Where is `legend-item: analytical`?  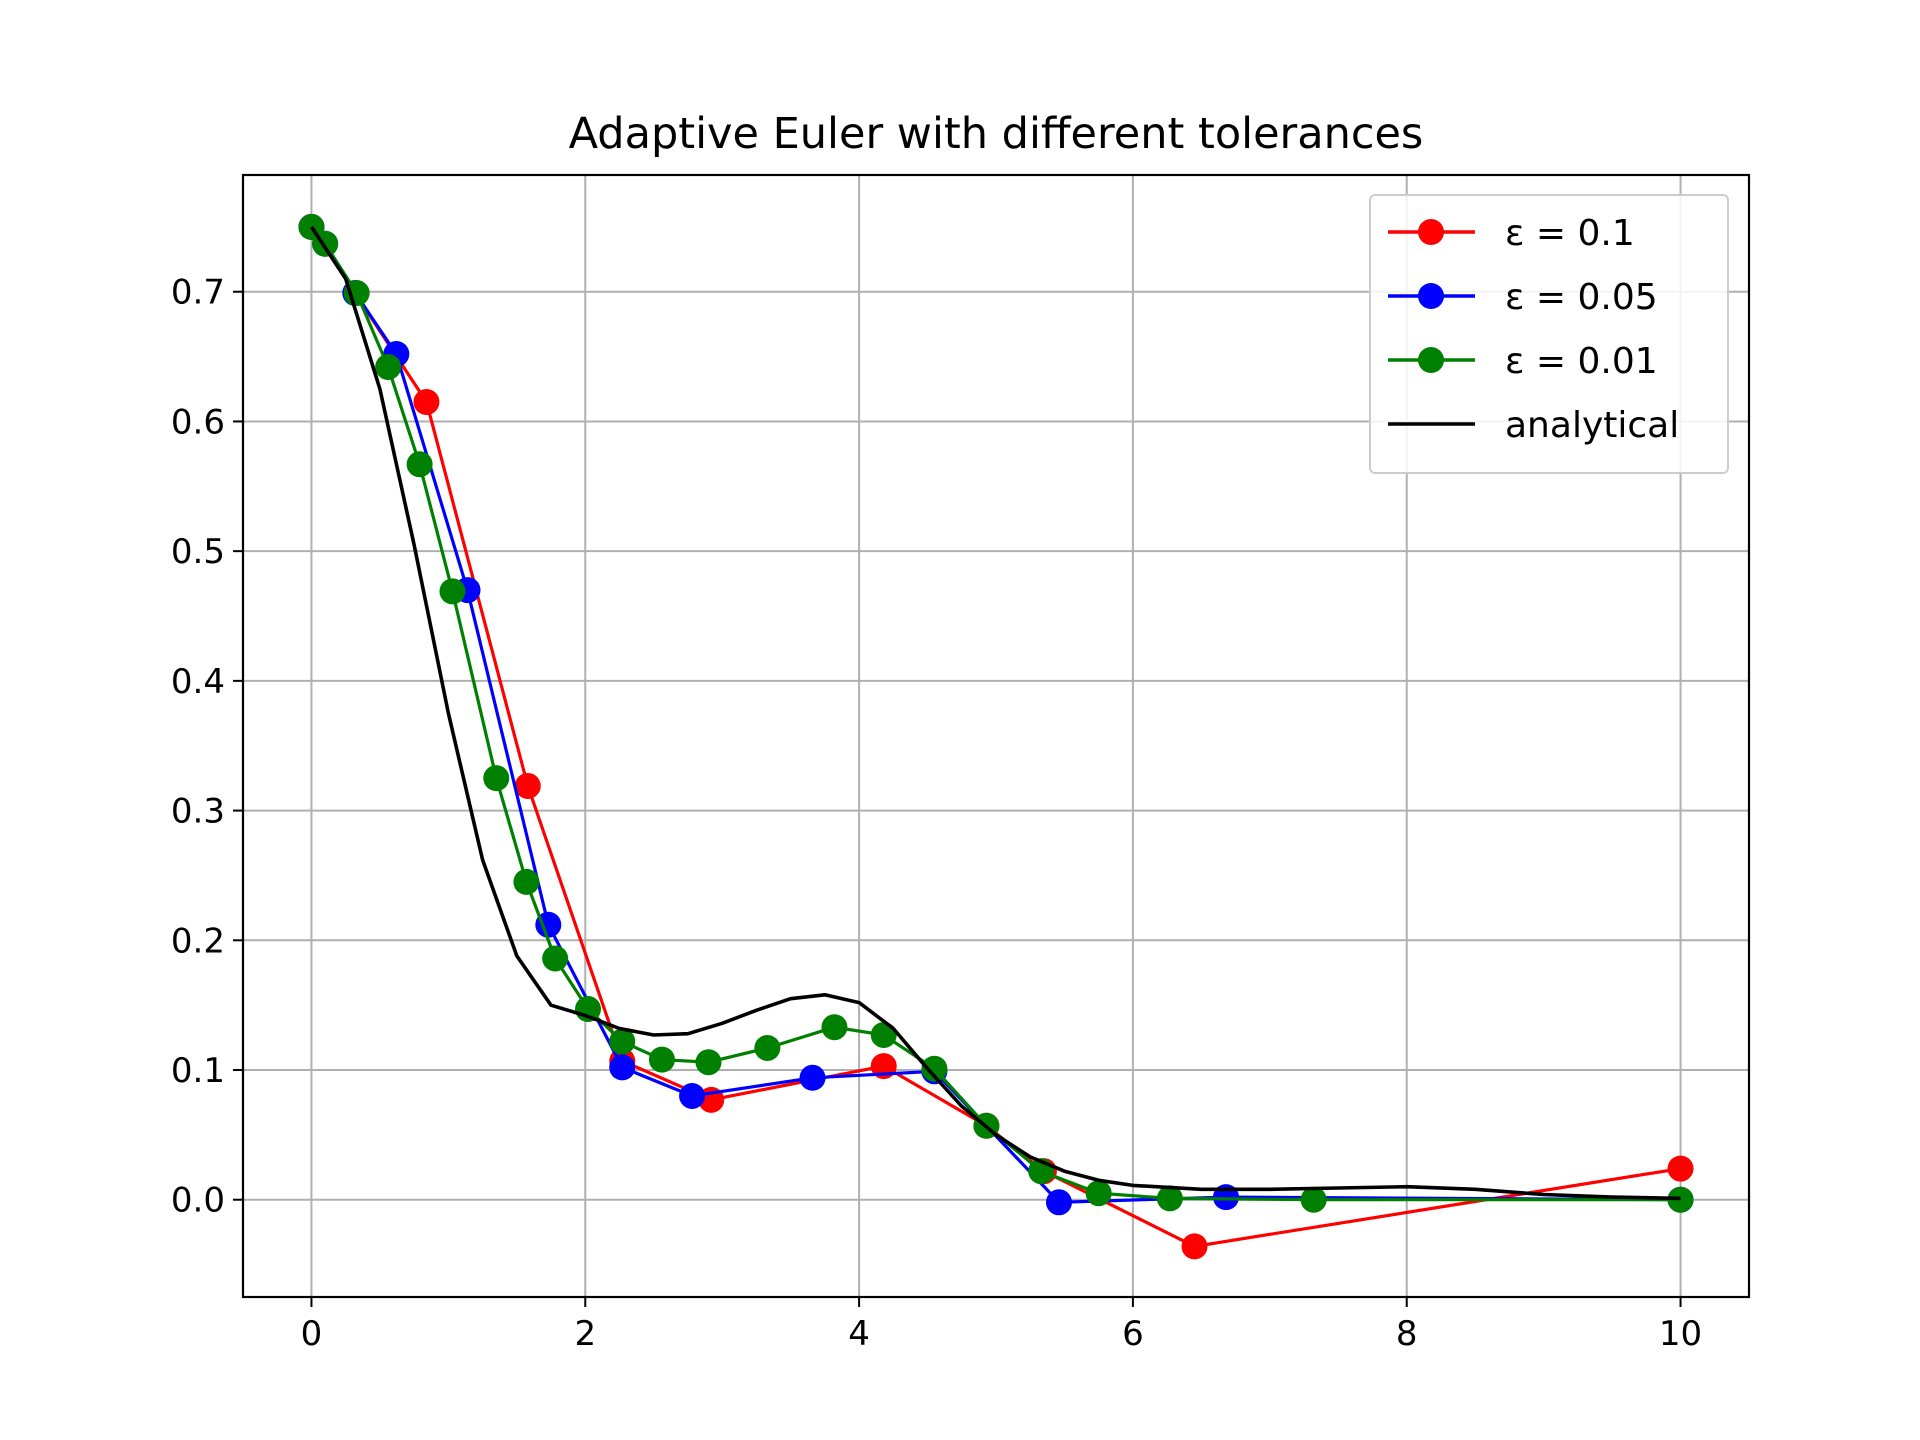 legend-item: analytical is located at coordinates (1533, 425).